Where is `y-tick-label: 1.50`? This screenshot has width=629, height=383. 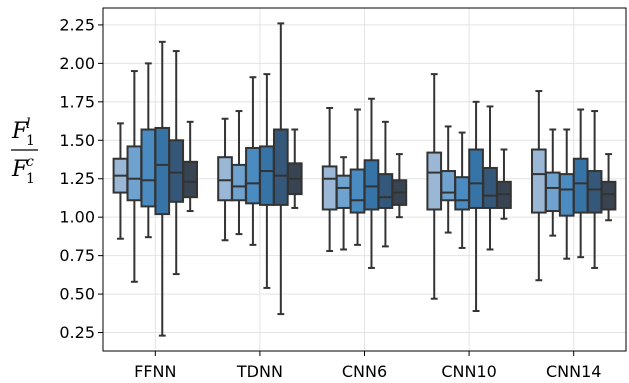 y-tick-label: 1.50 is located at coordinates (77, 140).